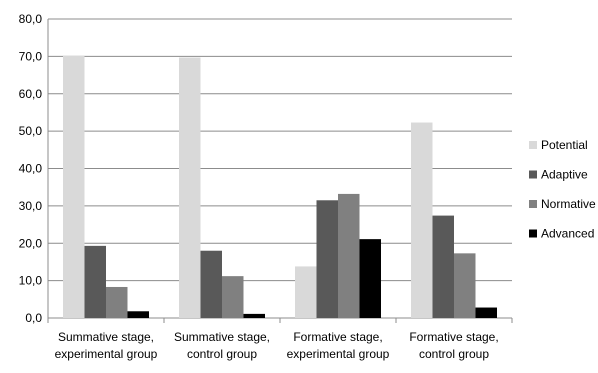  What do you see at coordinates (533, 145) in the screenshot?
I see `legend-swatch-potential` at bounding box center [533, 145].